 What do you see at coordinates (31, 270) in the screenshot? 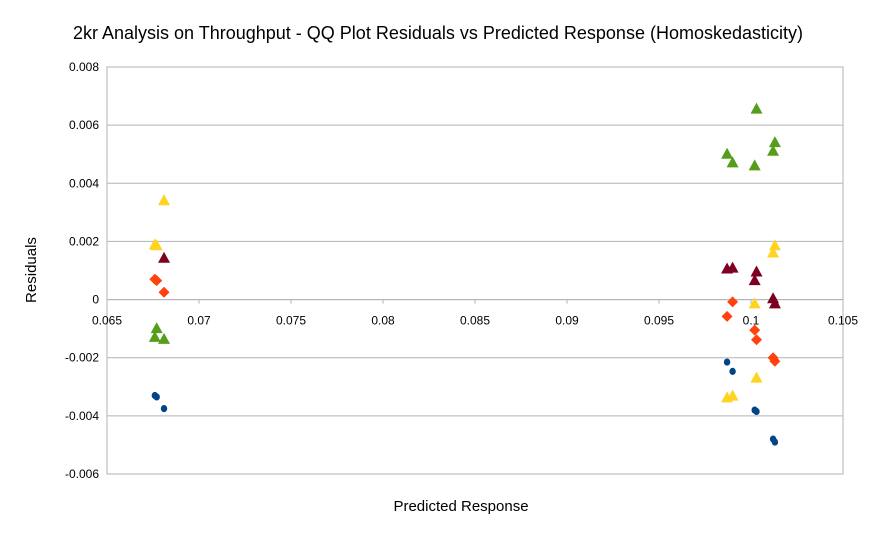
I see `y-axis-title: Residuals` at bounding box center [31, 270].